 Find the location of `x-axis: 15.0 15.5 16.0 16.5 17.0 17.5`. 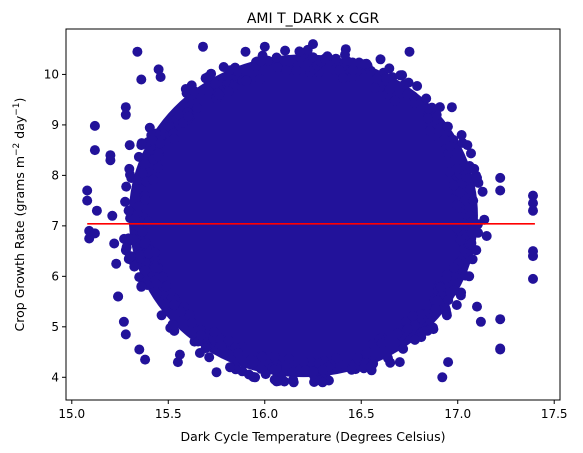

x-axis: 15.0 15.5 16.0 16.5 17.0 17.5 is located at coordinates (313, 410).